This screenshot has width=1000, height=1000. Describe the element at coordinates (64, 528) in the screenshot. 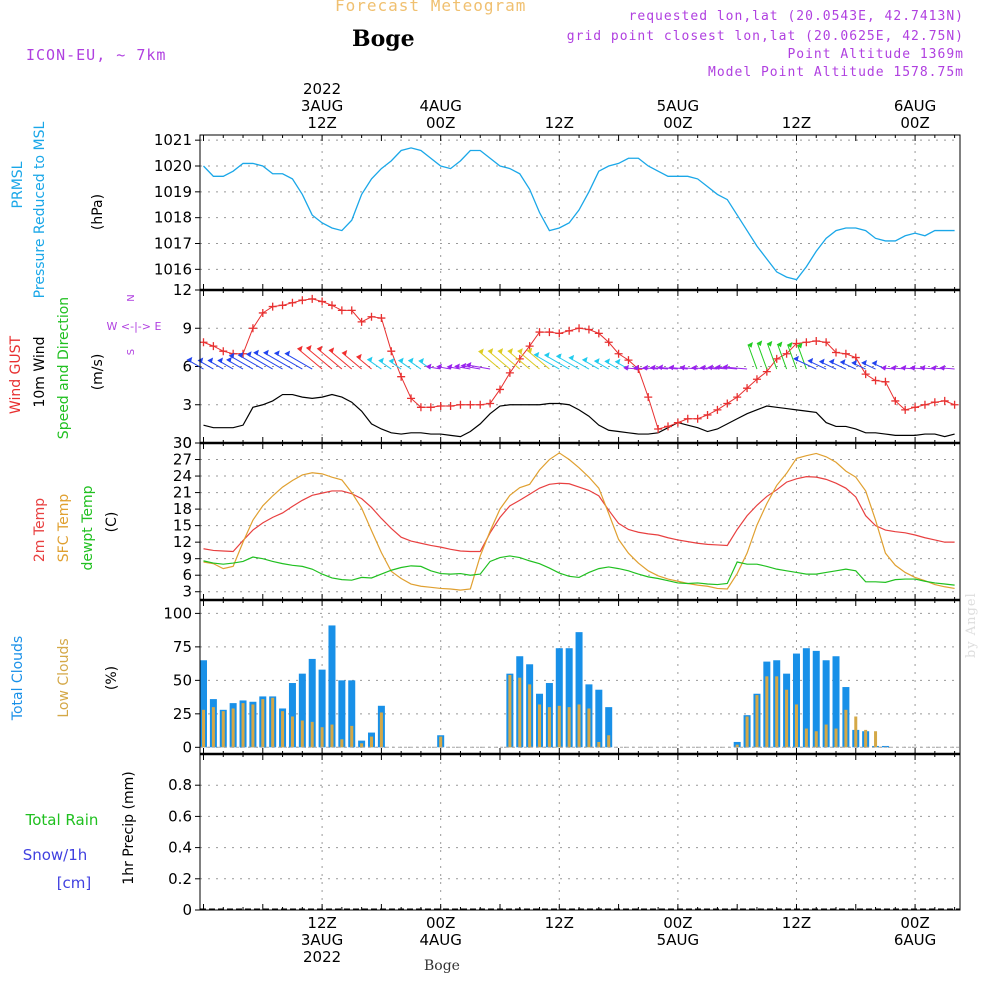

I see `ylabel-sfc-temp: SFC Temp` at that location.